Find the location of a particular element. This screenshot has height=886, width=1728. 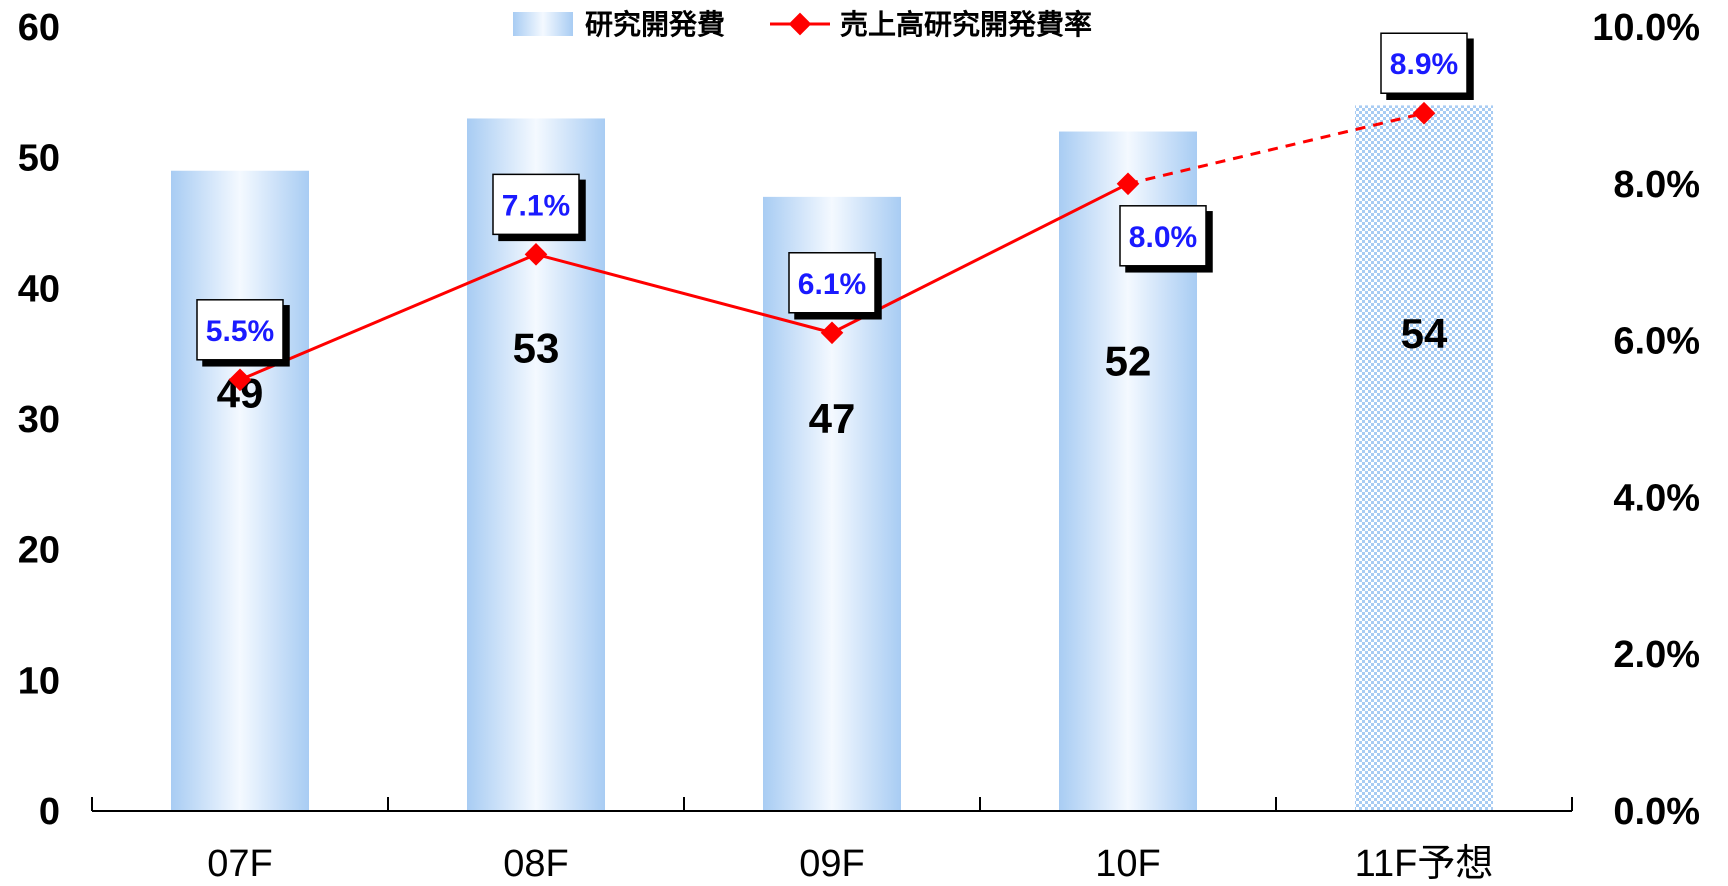

rate-label-text: 8.0% is located at coordinates (1163, 237).